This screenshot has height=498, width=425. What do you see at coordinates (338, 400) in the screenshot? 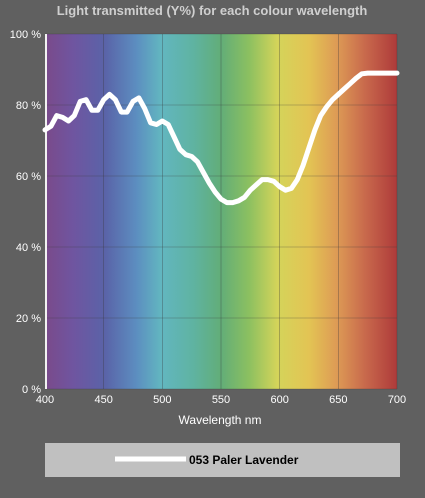
I see `x-tick-label: 650` at bounding box center [338, 400].